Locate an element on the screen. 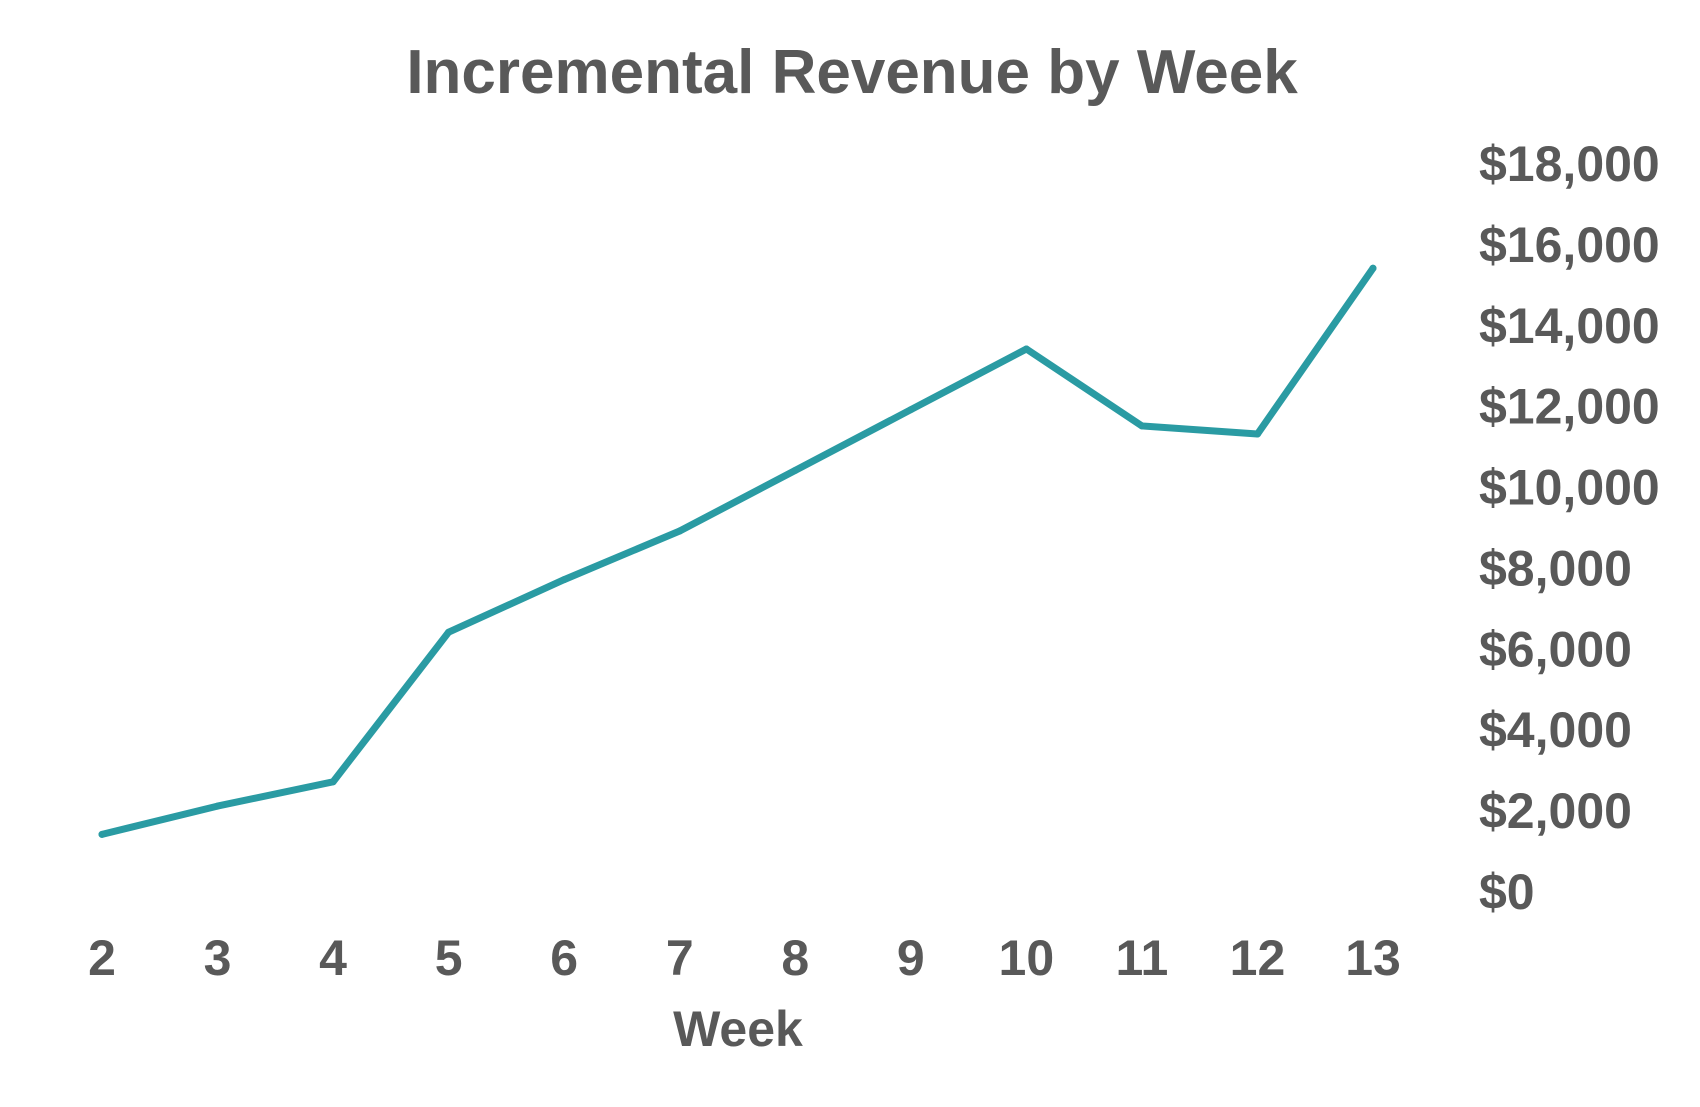  y-tick-label: $16,000 is located at coordinates (1569, 245).